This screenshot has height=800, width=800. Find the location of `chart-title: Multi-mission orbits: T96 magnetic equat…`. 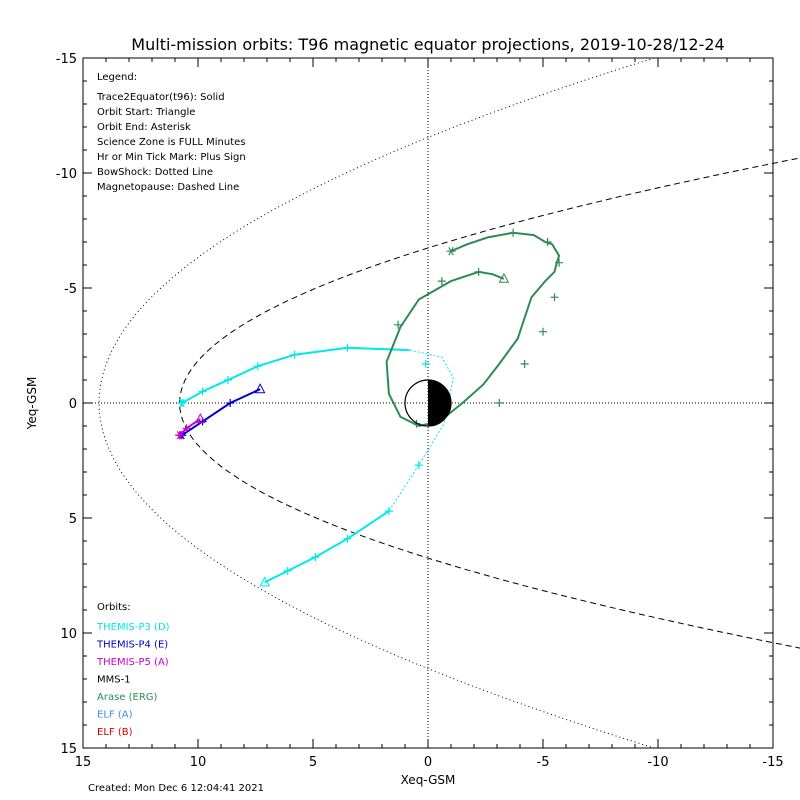

chart-title: Multi-mission orbits: T96 magnetic equat… is located at coordinates (427, 44).